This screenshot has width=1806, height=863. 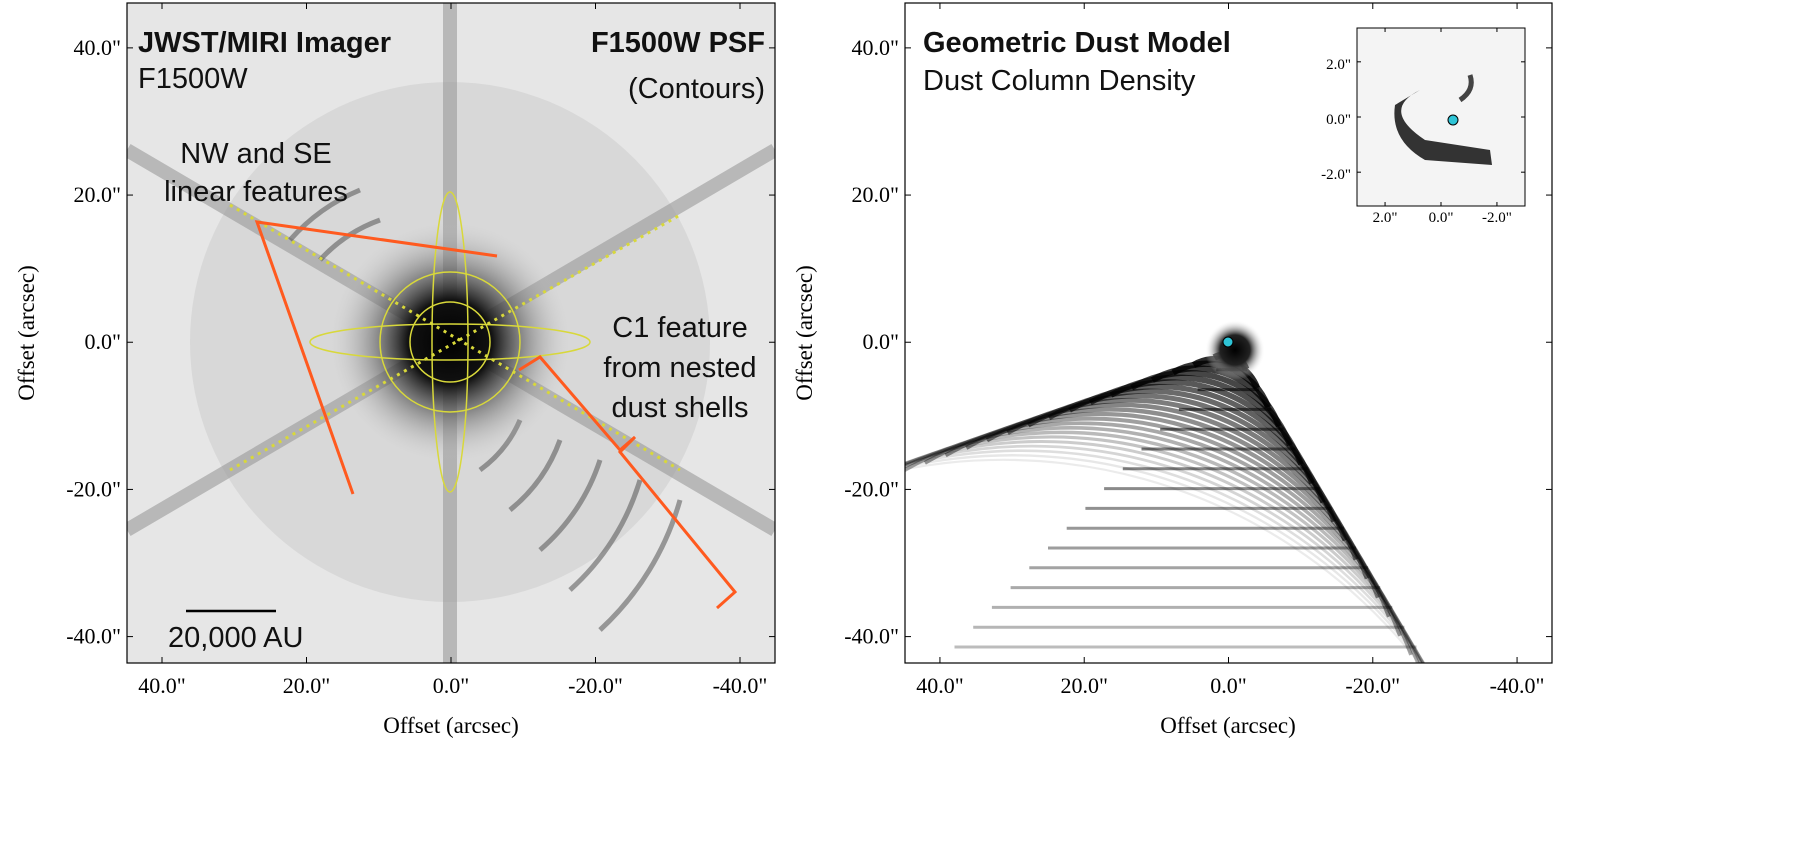 What do you see at coordinates (256, 154) in the screenshot?
I see `annotation-nw-se: NW and SE` at bounding box center [256, 154].